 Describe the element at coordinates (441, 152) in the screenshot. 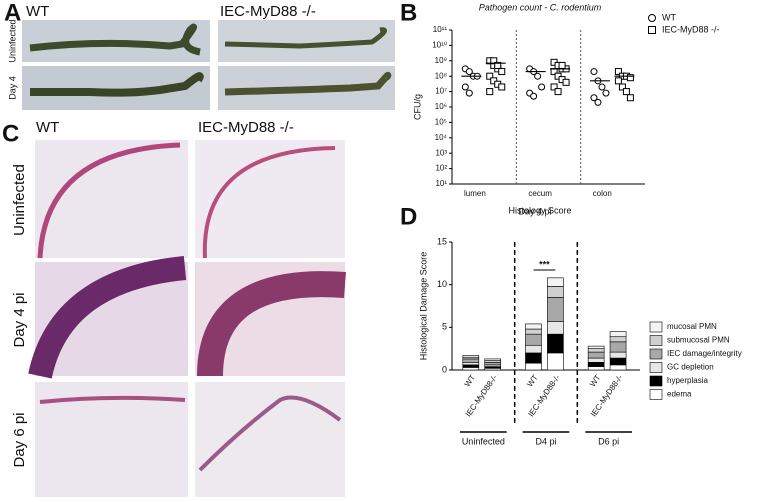

I see `y-tick-label: 10³` at that location.